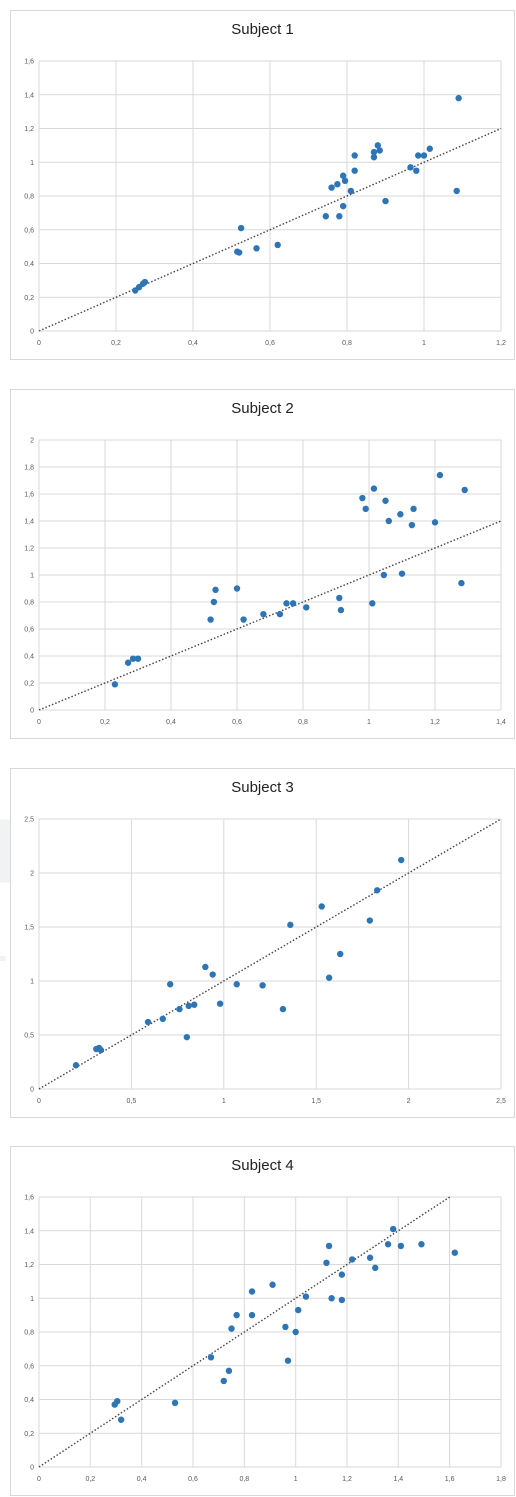 The image size is (516, 1497). I want to click on x-tick-label: 1,8, so click(501, 1479).